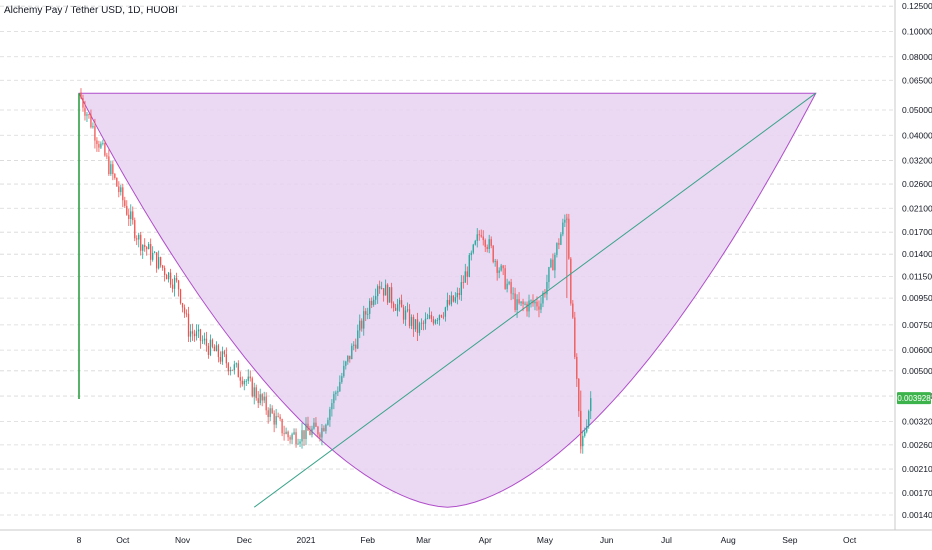 The height and width of the screenshot is (550, 932). Describe the element at coordinates (306, 540) in the screenshot. I see `time-tick-label: 2021` at that location.